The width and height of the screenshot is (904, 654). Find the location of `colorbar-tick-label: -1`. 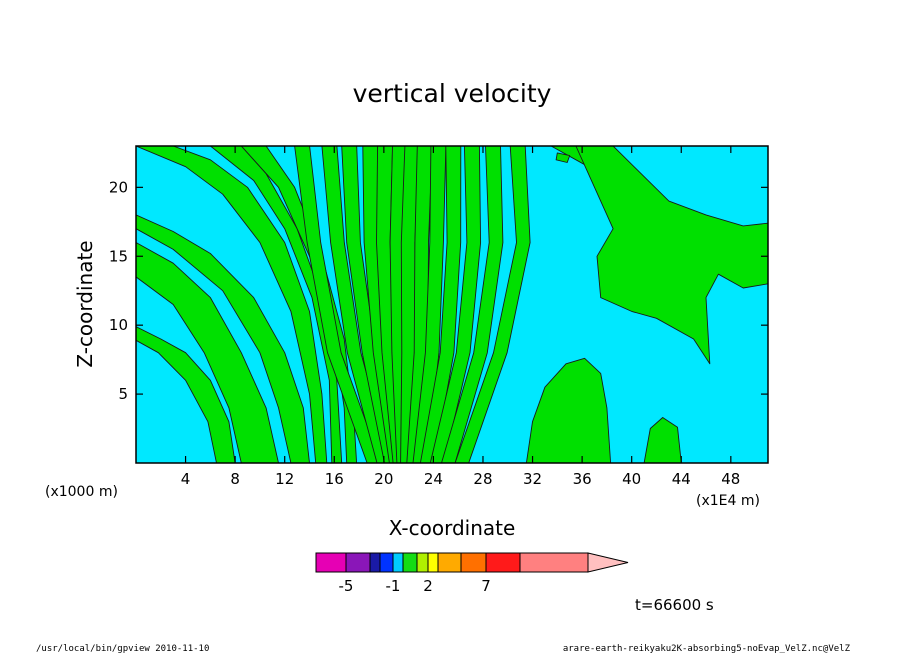

colorbar-tick-label: -1 is located at coordinates (393, 586).